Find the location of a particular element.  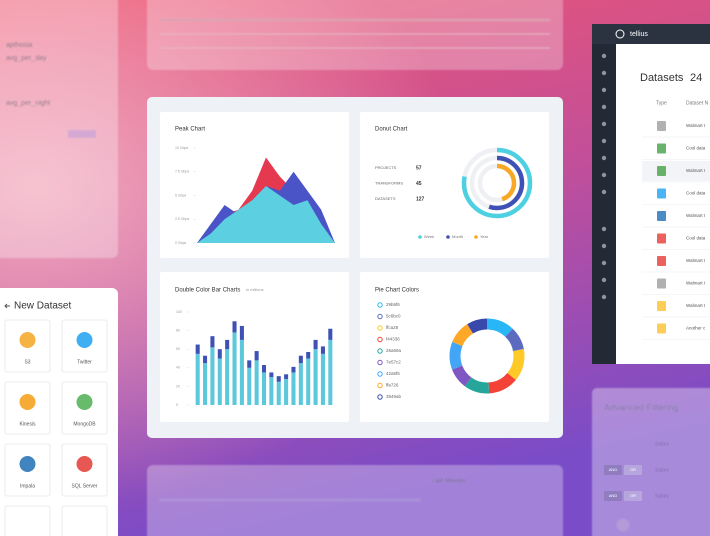

color-name: 5c6bc0 is located at coordinates (393, 316).